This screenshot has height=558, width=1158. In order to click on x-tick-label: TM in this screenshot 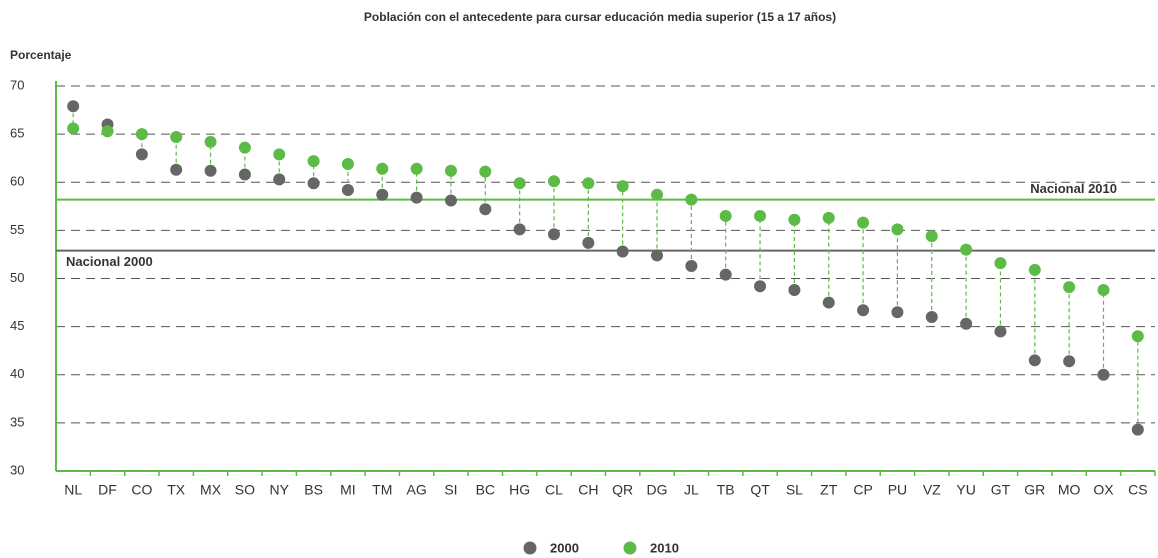, I will do `click(382, 490)`.